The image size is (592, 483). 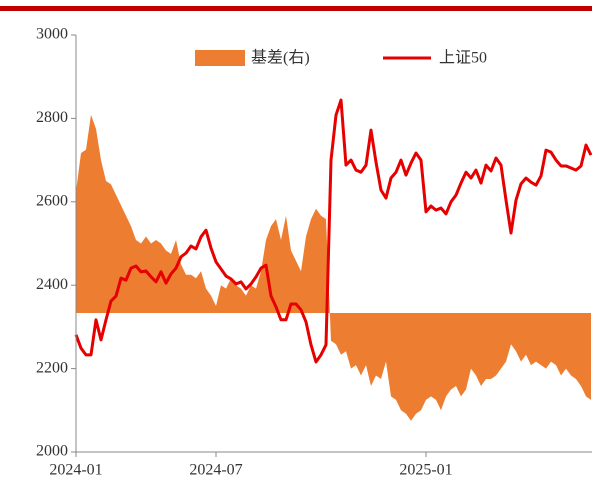 What do you see at coordinates (220, 58) in the screenshot?
I see `legend-swatch` at bounding box center [220, 58].